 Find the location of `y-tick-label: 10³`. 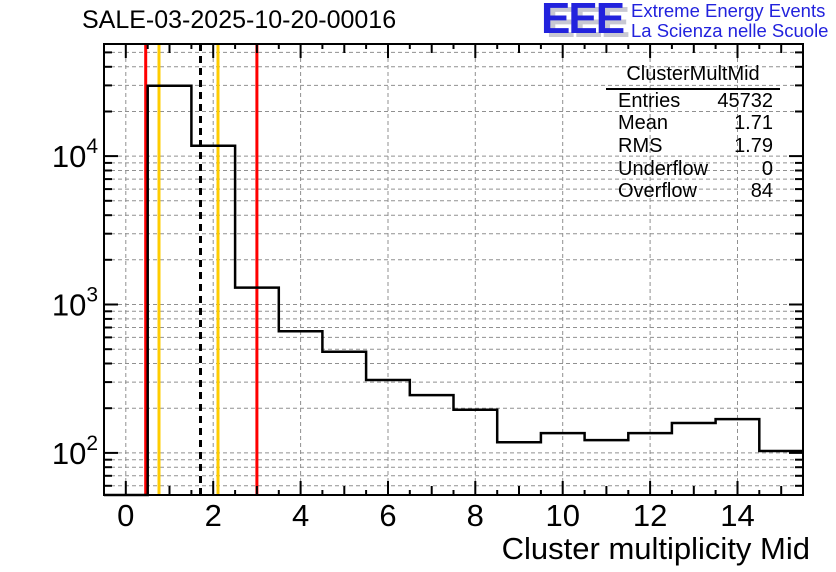

y-tick-label: 10³ is located at coordinates (75, 303).